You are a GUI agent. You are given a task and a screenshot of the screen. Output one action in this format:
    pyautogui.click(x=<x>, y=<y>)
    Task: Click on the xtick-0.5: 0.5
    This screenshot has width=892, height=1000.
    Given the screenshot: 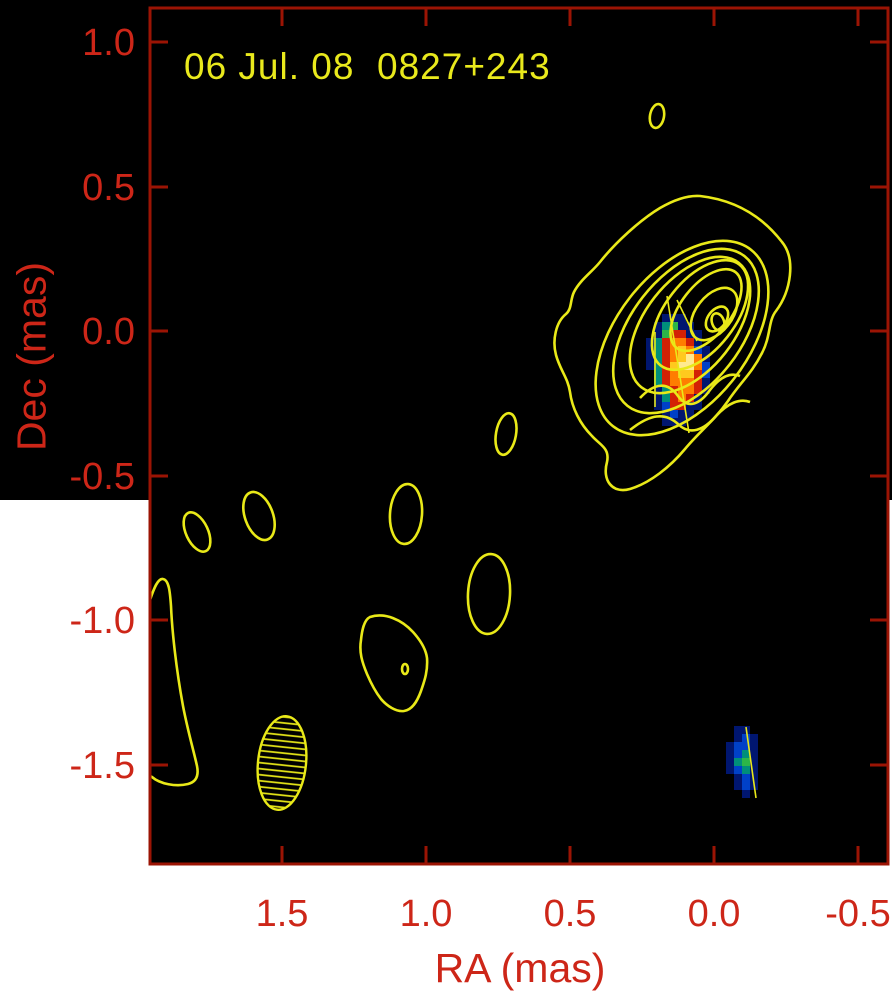 What is the action you would take?
    pyautogui.click(x=570, y=914)
    